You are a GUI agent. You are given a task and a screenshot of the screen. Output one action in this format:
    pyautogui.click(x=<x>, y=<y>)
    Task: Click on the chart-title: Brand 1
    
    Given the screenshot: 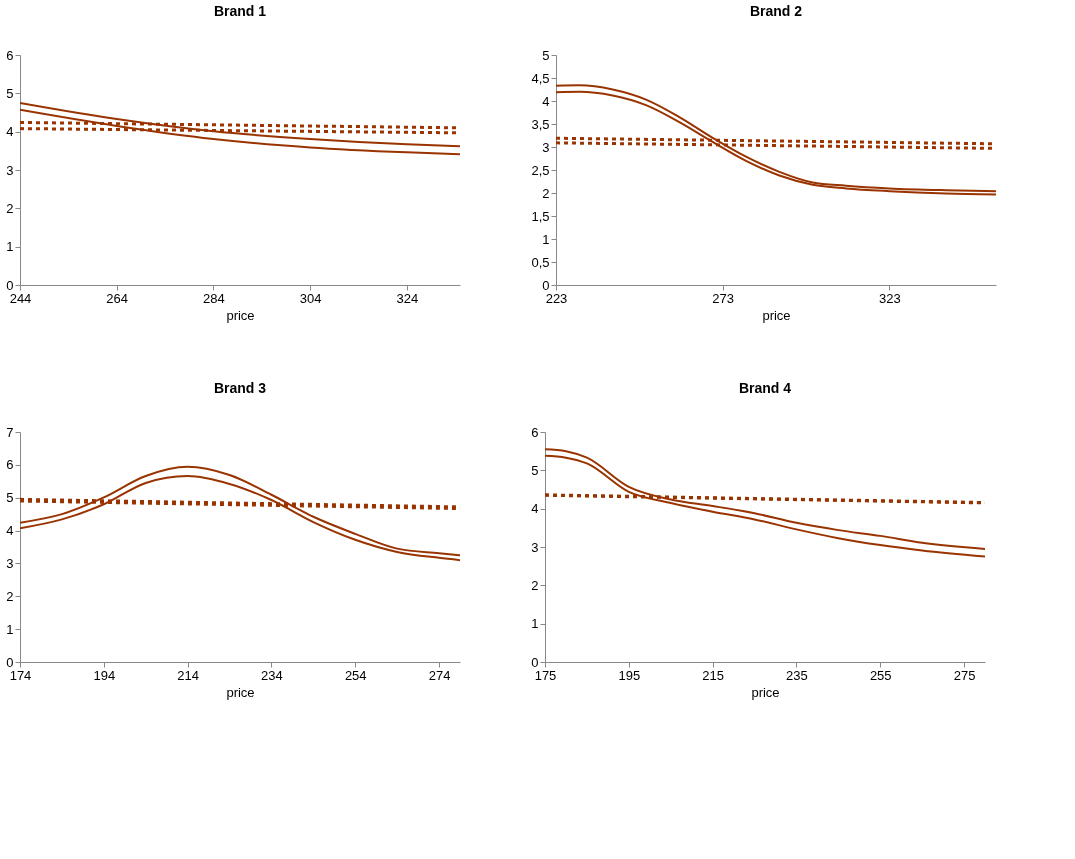 What is the action you would take?
    pyautogui.click(x=240, y=11)
    